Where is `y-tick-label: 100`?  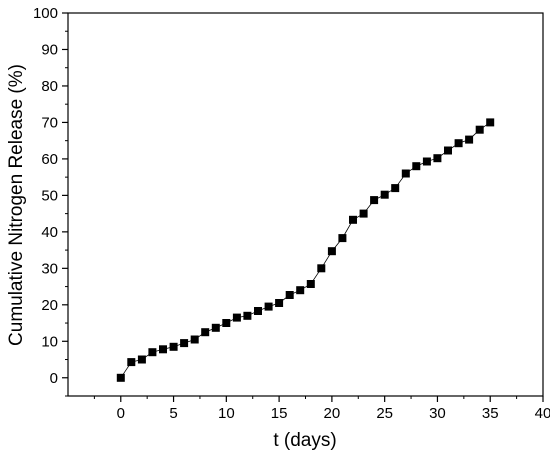 y-tick-label: 100 is located at coordinates (45, 13).